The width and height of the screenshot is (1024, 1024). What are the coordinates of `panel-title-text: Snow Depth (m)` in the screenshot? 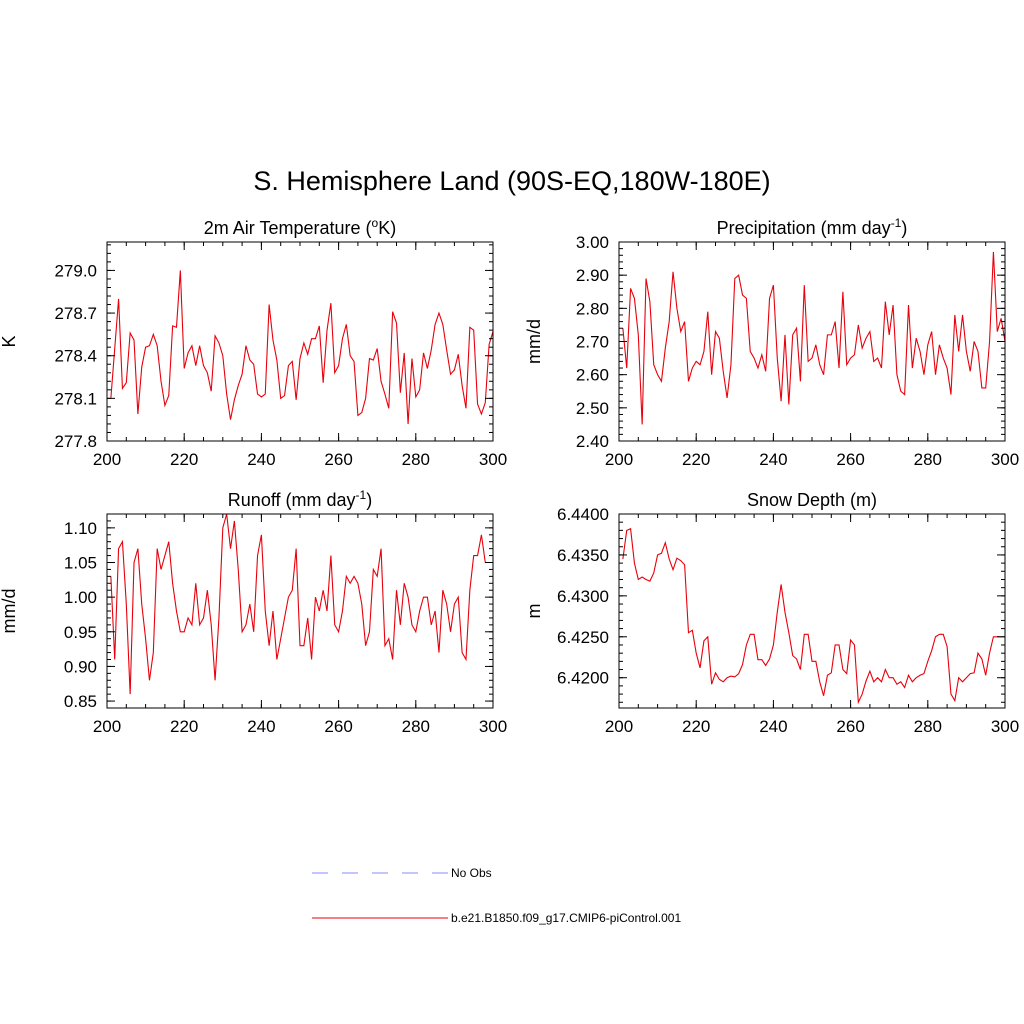 It's located at (812, 500).